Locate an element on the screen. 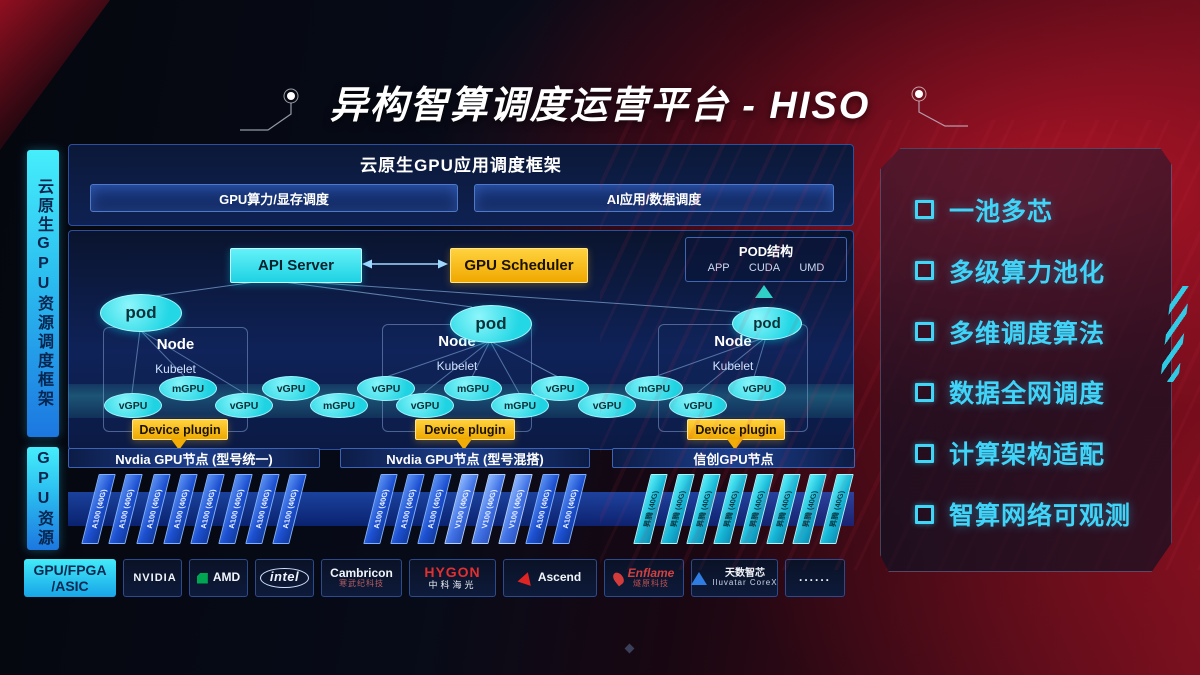 This screenshot has height=675, width=1200. footer-marker is located at coordinates (629, 648).